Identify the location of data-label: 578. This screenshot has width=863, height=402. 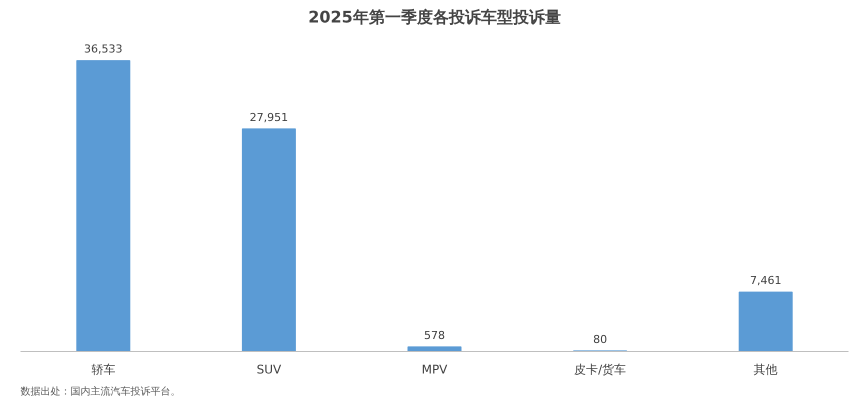
(434, 335).